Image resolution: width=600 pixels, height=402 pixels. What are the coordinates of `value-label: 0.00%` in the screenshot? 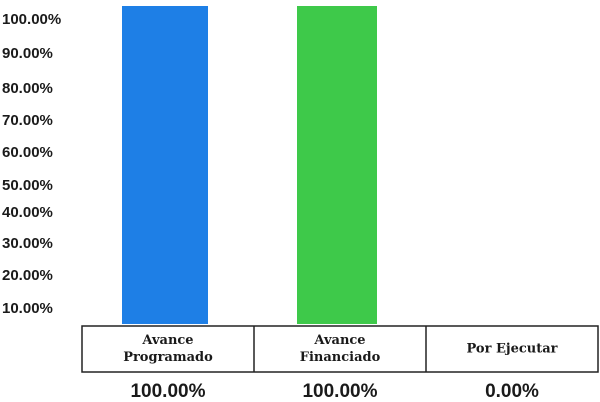 It's located at (512, 391).